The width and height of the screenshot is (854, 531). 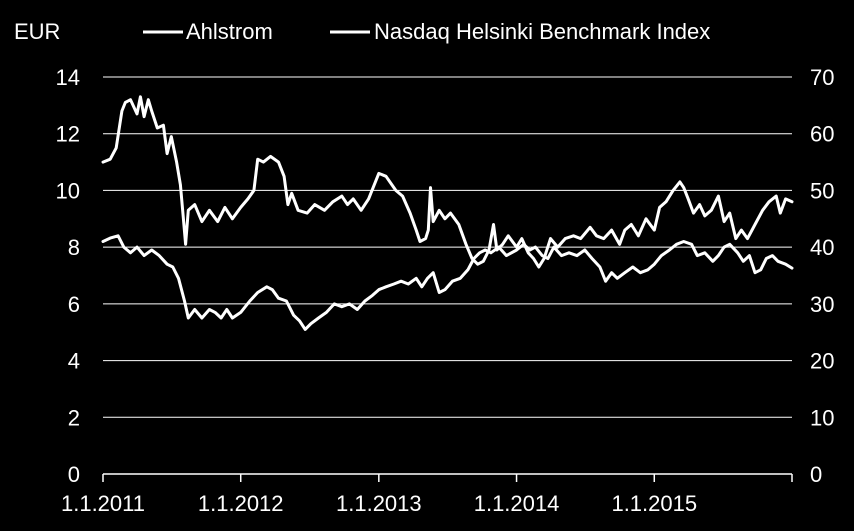 What do you see at coordinates (68, 276) in the screenshot?
I see `left-axis-ticks: 0 2 4 6 8 10 12 14` at bounding box center [68, 276].